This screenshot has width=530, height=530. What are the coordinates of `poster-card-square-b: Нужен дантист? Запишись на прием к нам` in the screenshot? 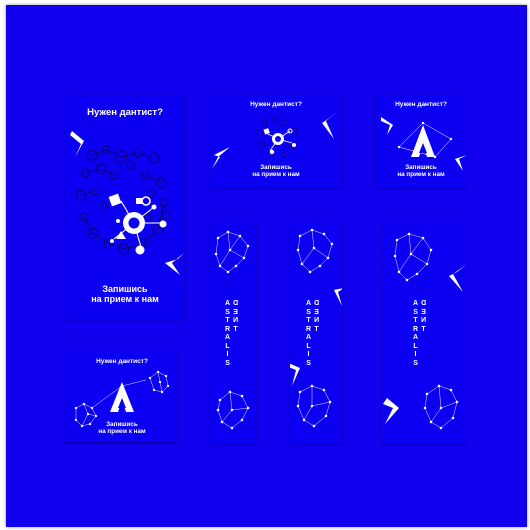 It's located at (421, 141).